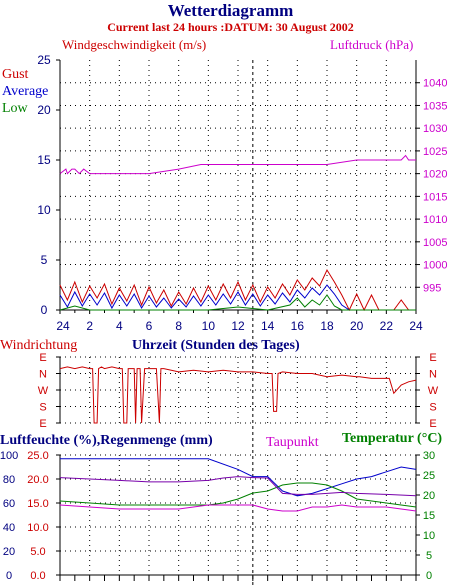  Describe the element at coordinates (435, 129) in the screenshot. I see `y2-tick-label: 1030` at that location.